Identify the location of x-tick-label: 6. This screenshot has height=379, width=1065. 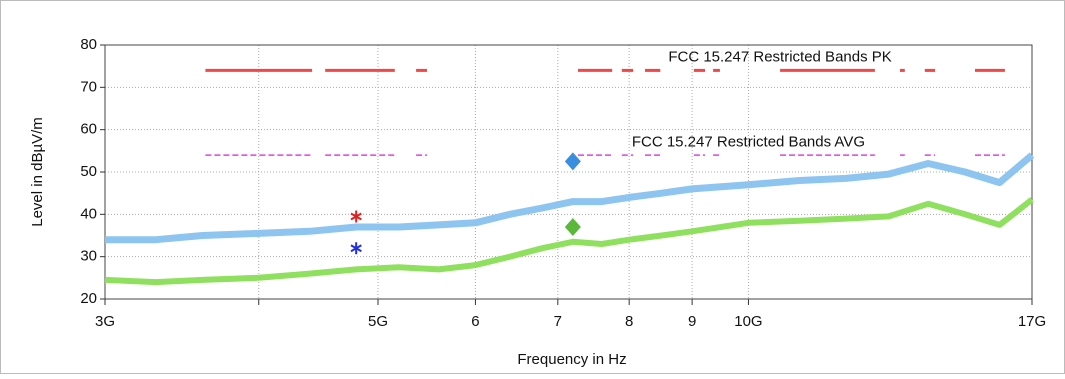
(475, 321).